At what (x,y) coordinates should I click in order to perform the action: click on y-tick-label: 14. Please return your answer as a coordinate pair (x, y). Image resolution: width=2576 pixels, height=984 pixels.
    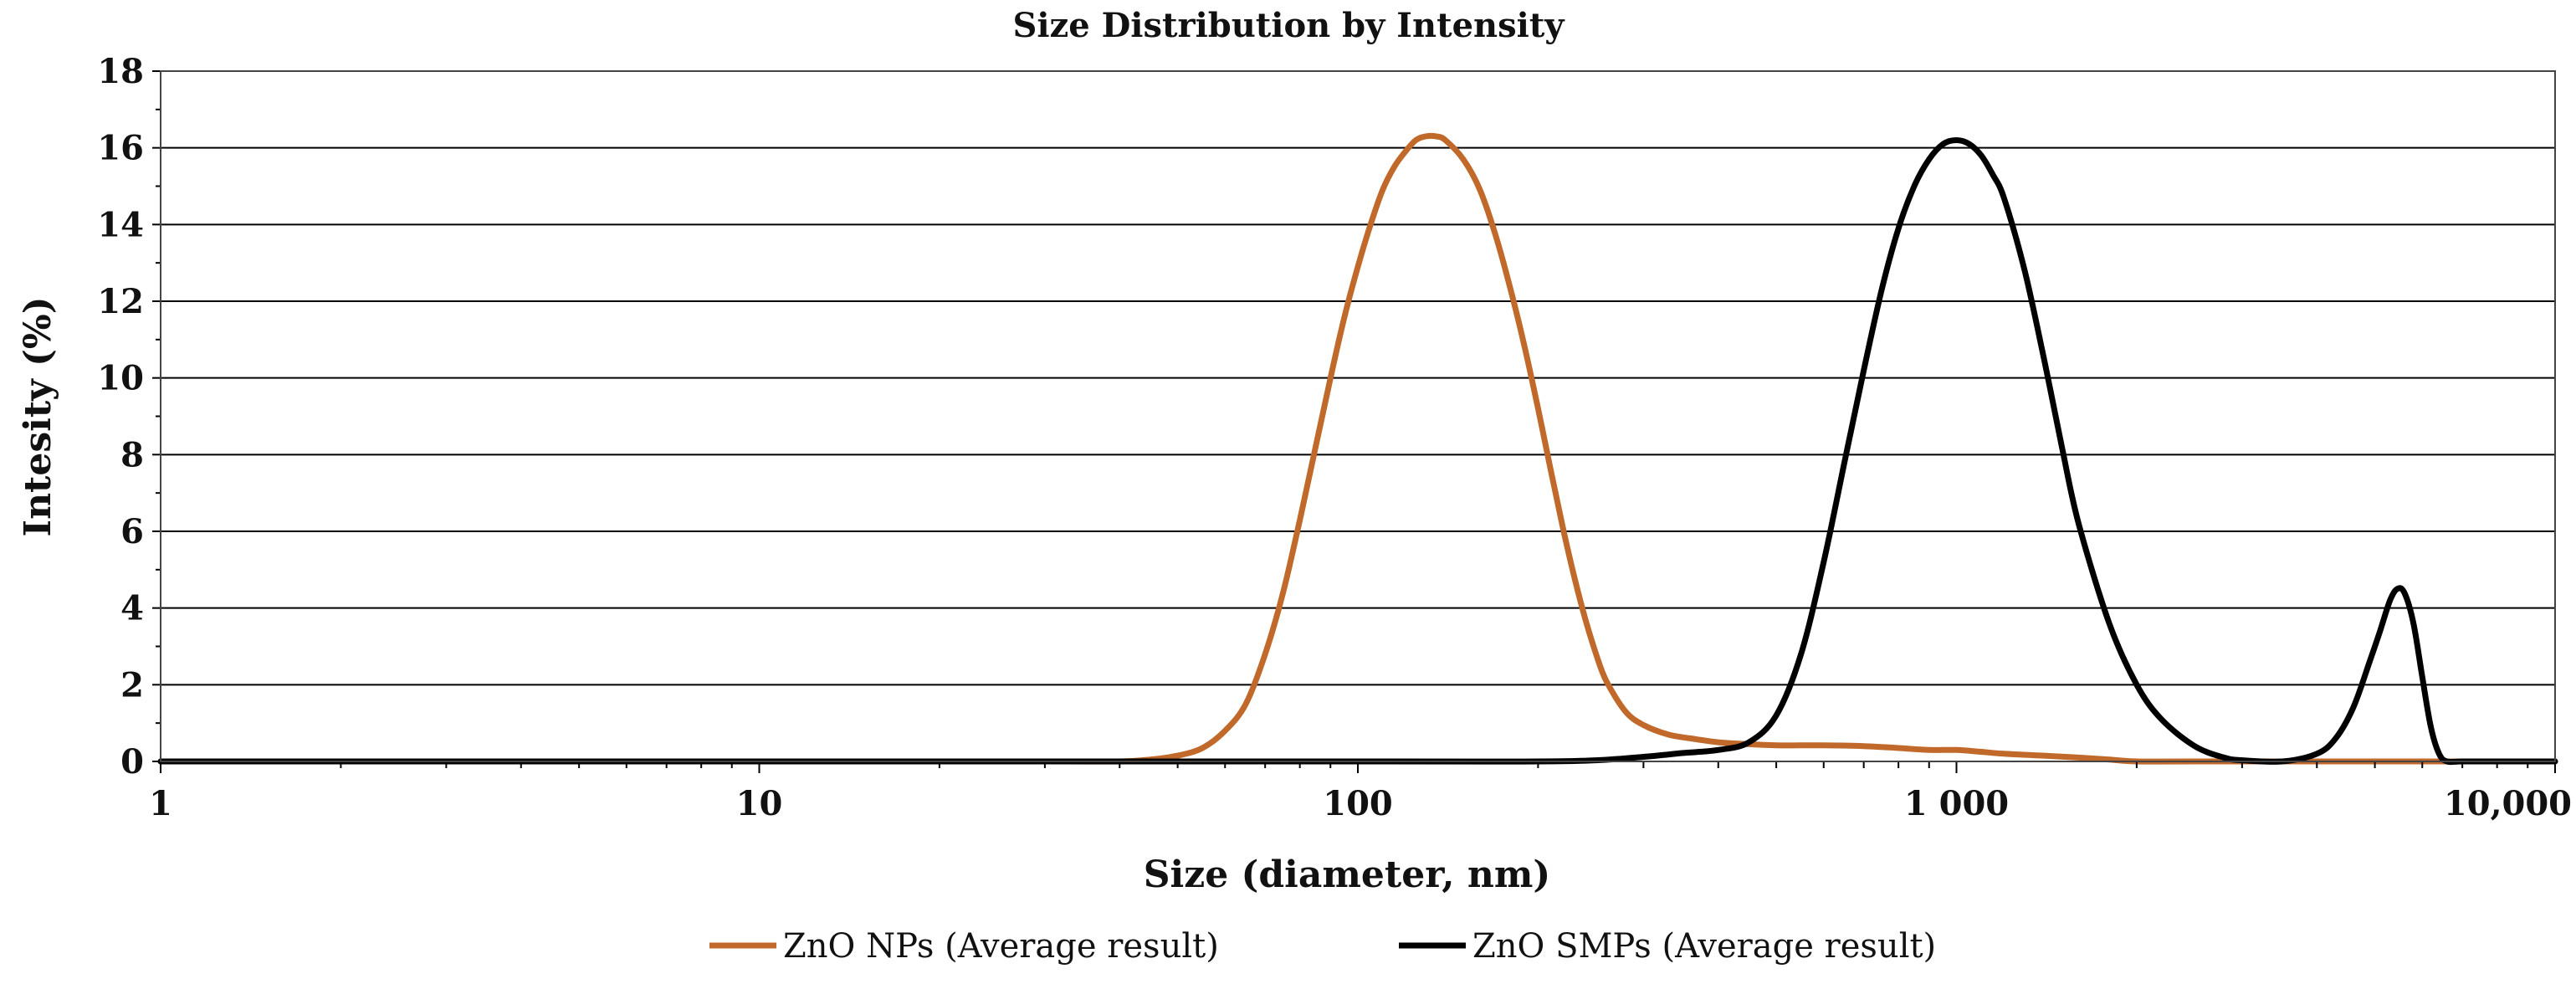
    Looking at the image, I should click on (120, 225).